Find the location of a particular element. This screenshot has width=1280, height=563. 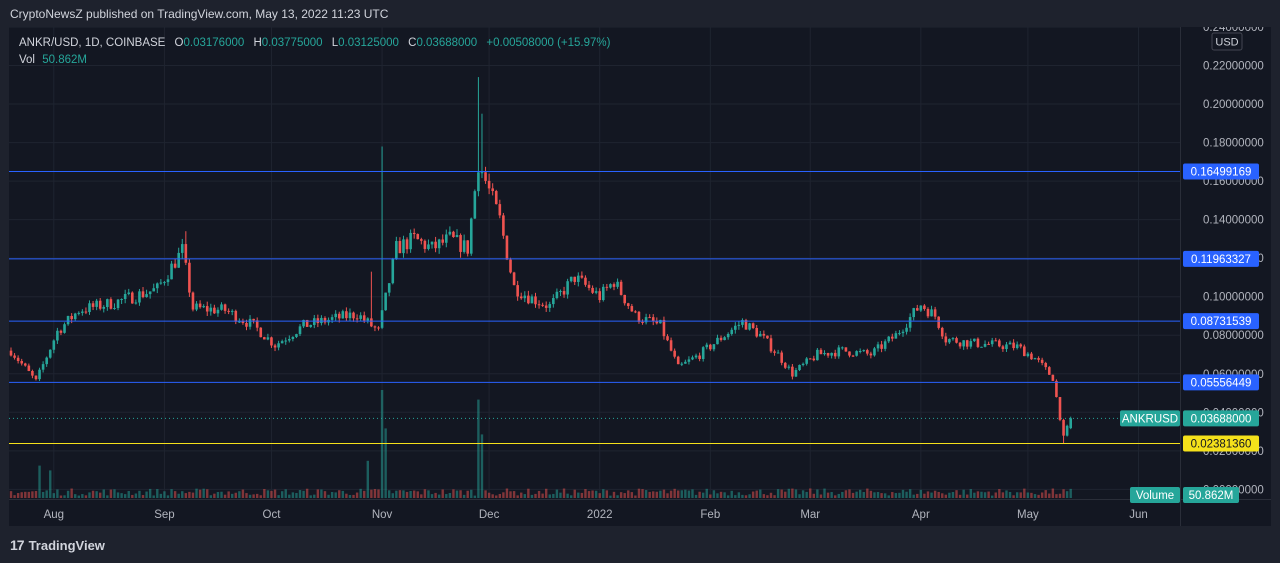

footer-brand: 17 TradingView is located at coordinates (57, 545).